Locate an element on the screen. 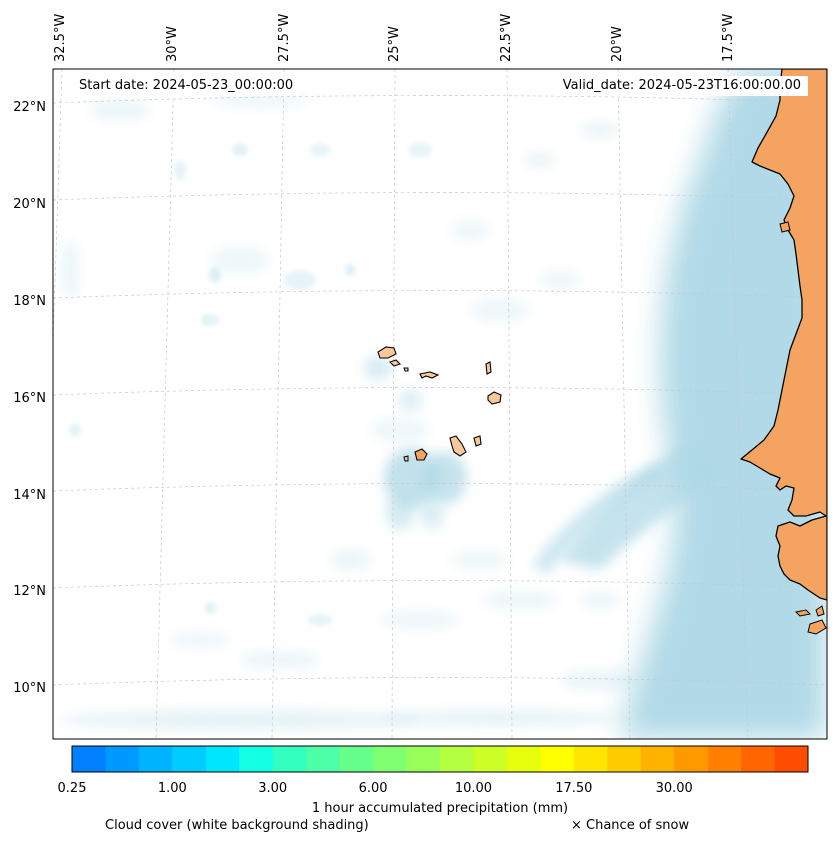 The height and width of the screenshot is (844, 837). latitude-label: 22°N is located at coordinates (29, 107).